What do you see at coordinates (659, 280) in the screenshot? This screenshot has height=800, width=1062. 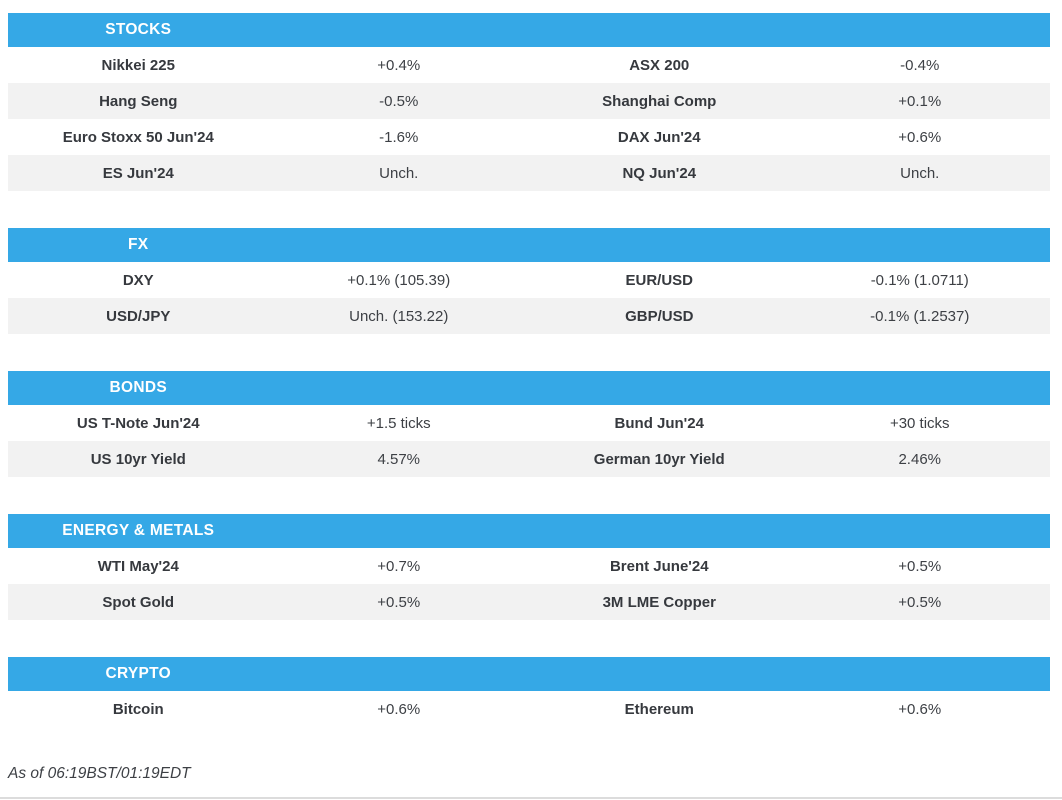 I see `instrument-name-cell: EUR/USD` at bounding box center [659, 280].